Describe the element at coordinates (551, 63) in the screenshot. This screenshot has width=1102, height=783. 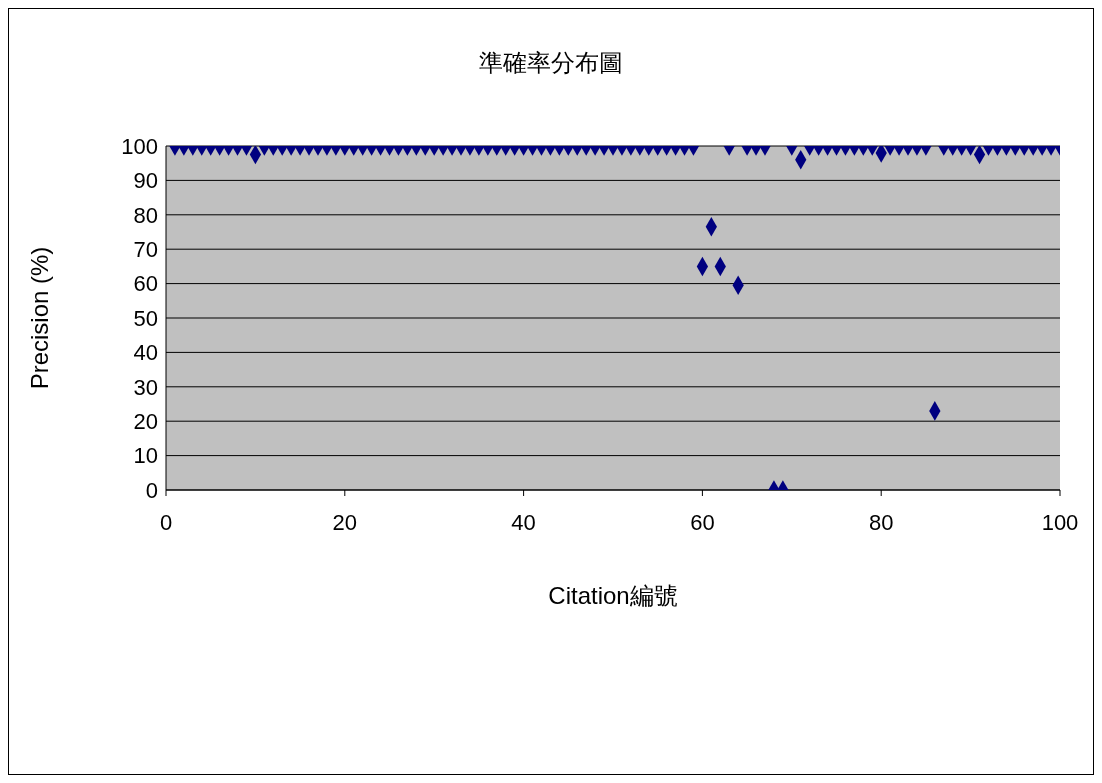
I see `chart-title: 準確率分布圖` at that location.